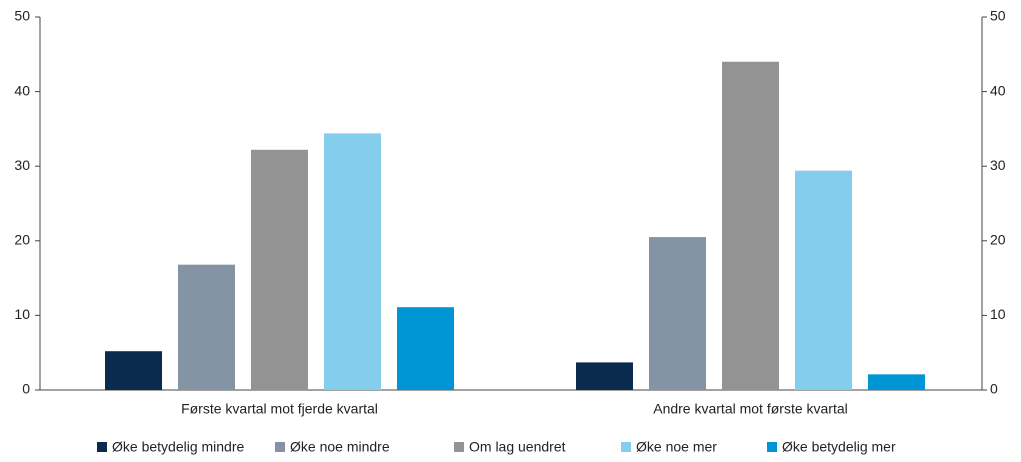  Describe the element at coordinates (279, 409) in the screenshot. I see `x-tick-label: Første kvartal mot fjerde kvartal` at that location.